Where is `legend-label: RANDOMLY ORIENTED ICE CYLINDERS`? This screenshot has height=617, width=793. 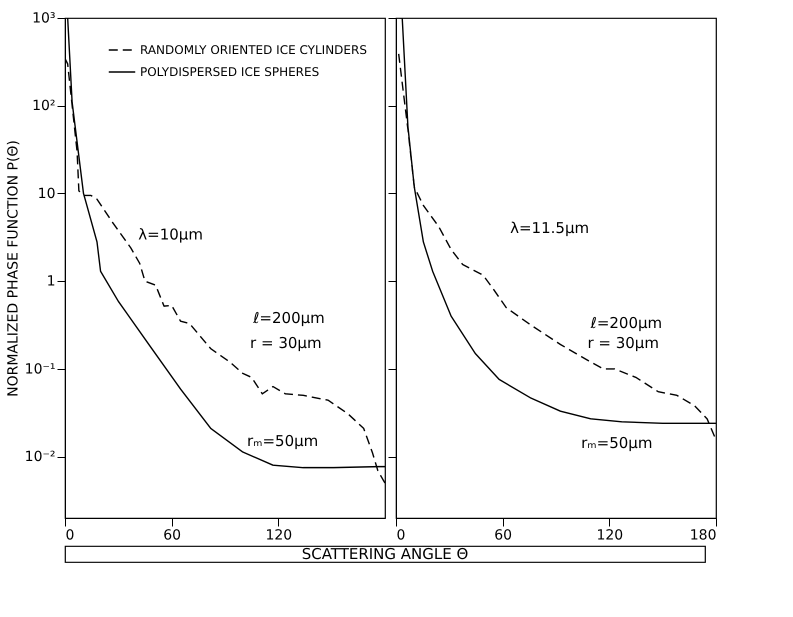 legend-label: RANDOMLY ORIENTED ICE CYLINDERS is located at coordinates (253, 50).